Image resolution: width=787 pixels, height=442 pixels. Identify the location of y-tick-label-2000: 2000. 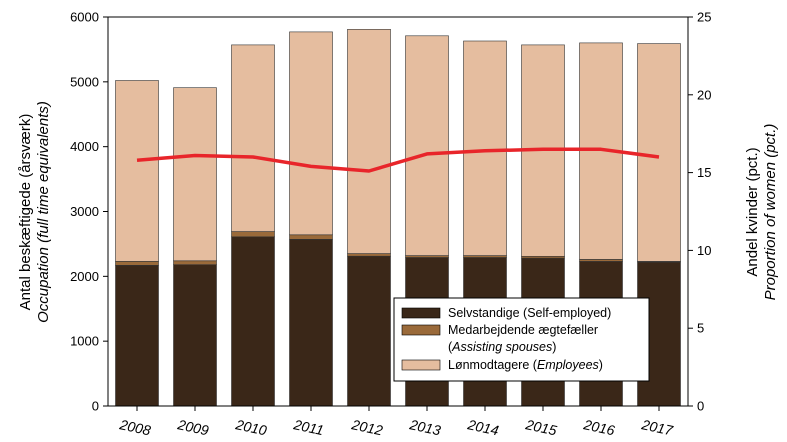
(84, 276).